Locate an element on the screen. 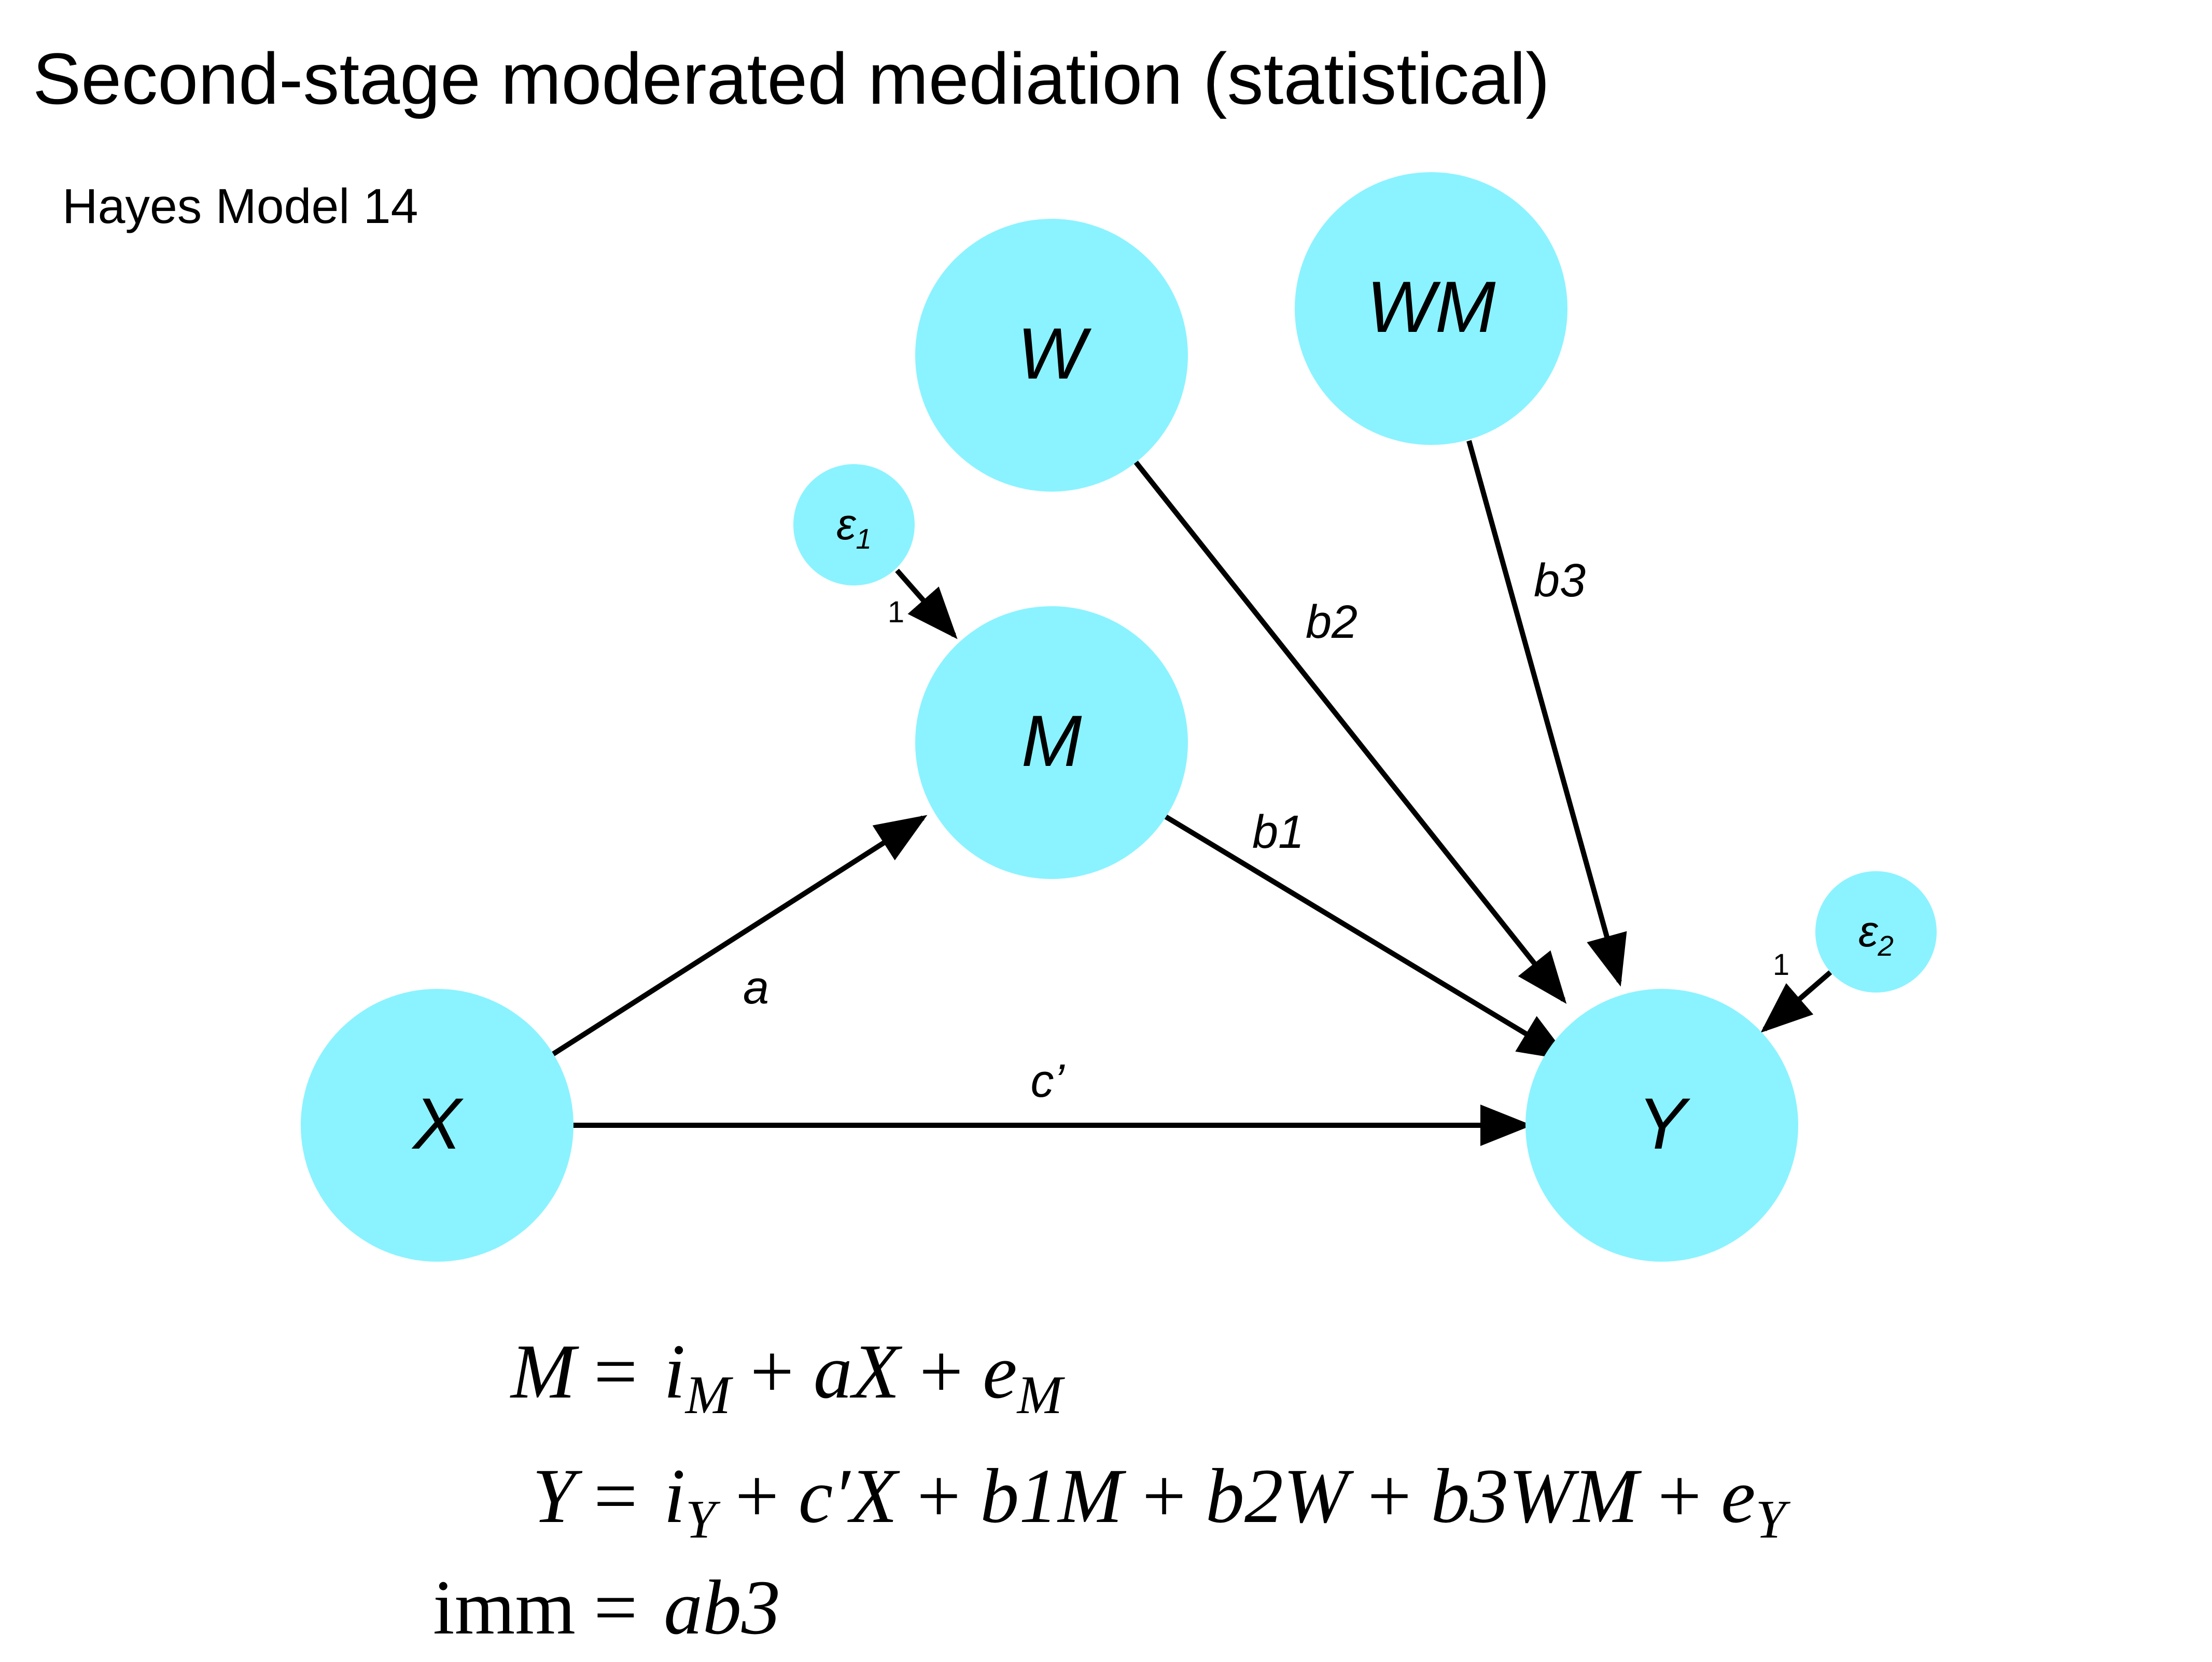  node-y: Y is located at coordinates (1661, 1125).